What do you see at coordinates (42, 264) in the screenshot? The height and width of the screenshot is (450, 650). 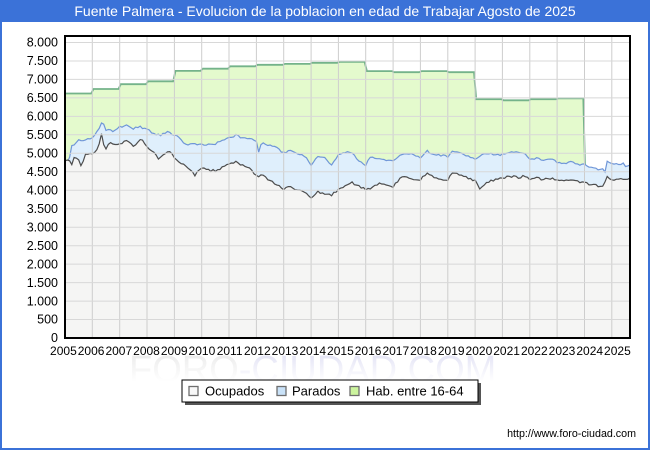 I see `svg-text: 2.000` at bounding box center [42, 264].